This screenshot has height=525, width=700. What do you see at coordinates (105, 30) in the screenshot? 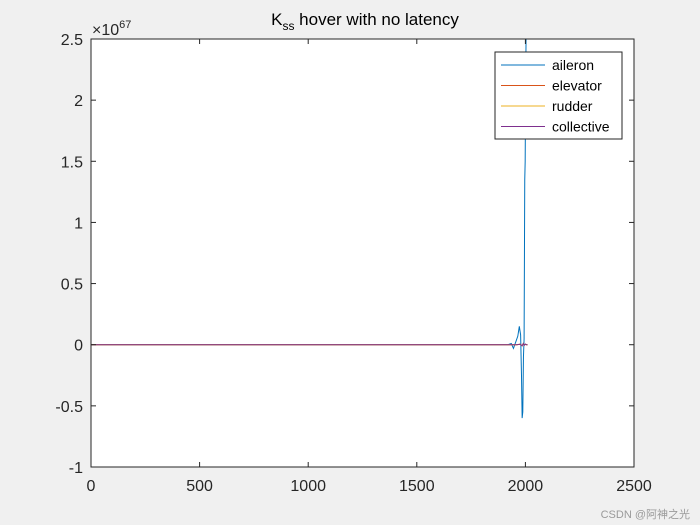
I see `y-exponent-base: ×10` at bounding box center [105, 30].